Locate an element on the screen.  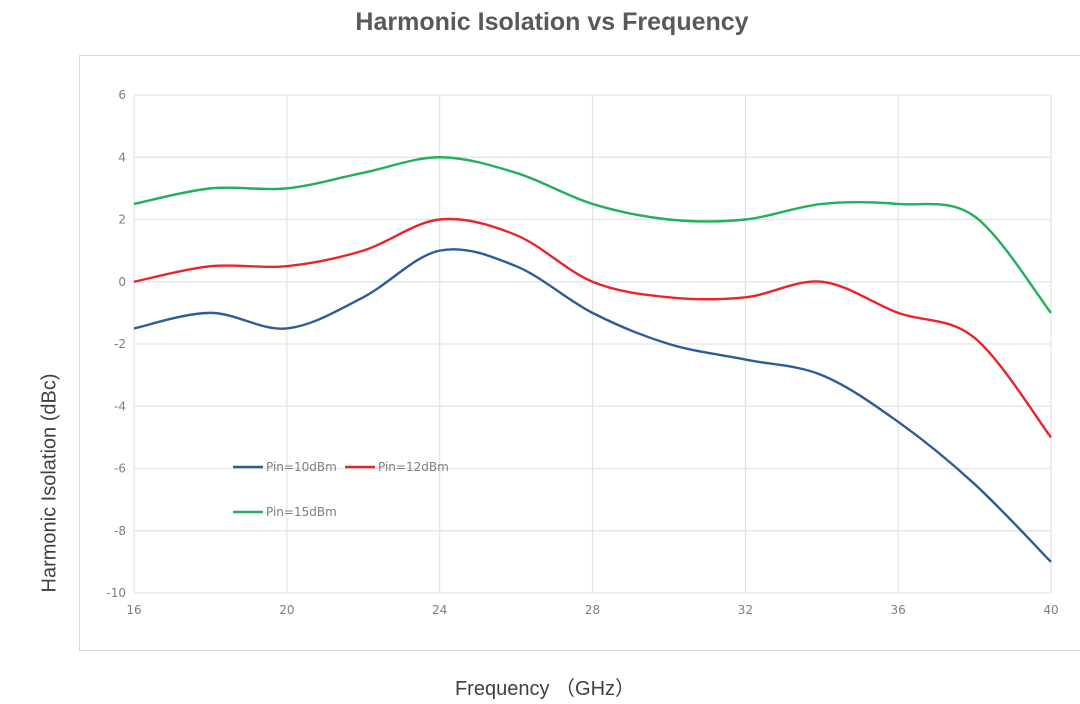
legend-item: Pin=15dBm is located at coordinates (285, 512).